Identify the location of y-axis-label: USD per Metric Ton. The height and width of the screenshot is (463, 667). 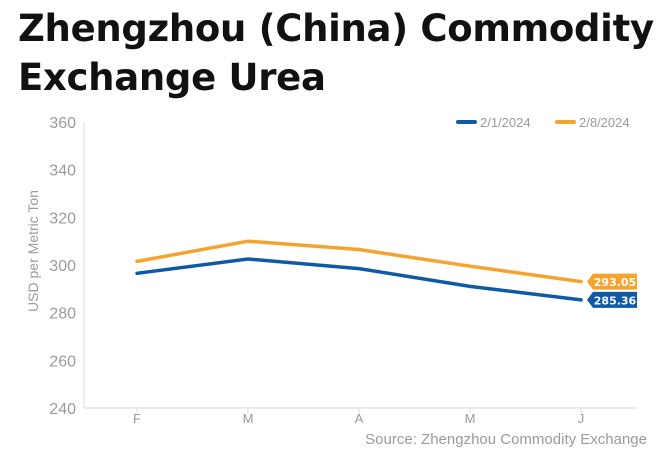
(33, 251).